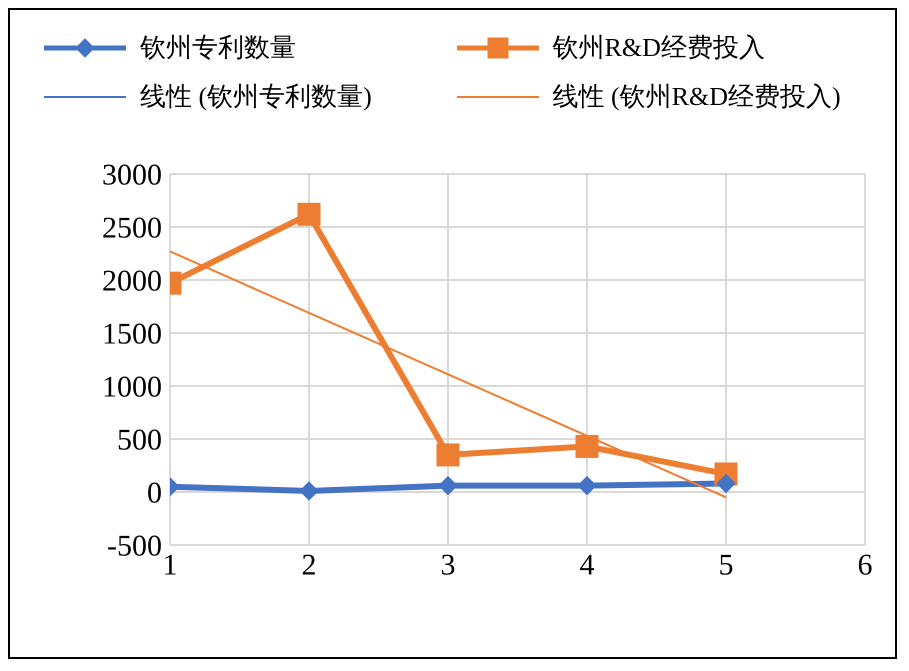 The width and height of the screenshot is (909, 671). I want to click on legend-label: 线性 (钦州专利数量), so click(256, 97).